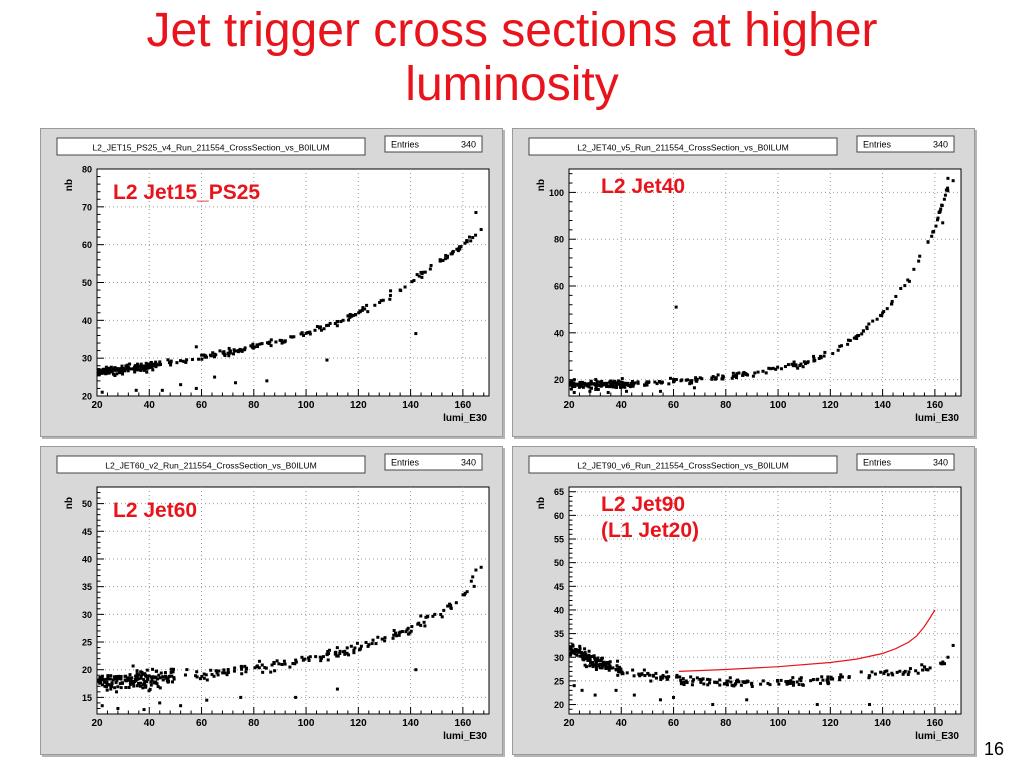 This screenshot has width=1024, height=768. I want to click on stats-value: 340, so click(940, 145).